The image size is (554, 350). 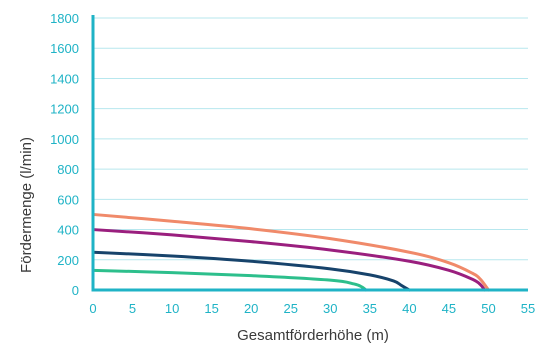 I want to click on x-tick-label: 20, so click(x=251, y=308).